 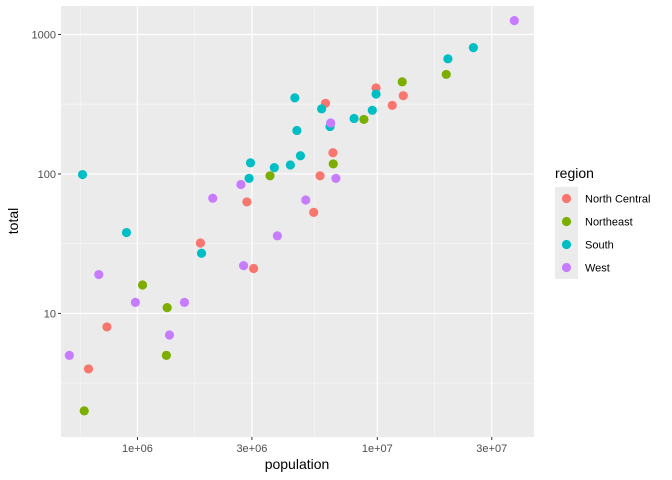 What do you see at coordinates (609, 223) in the screenshot?
I see `legend-label-northeast: Northeast` at bounding box center [609, 223].